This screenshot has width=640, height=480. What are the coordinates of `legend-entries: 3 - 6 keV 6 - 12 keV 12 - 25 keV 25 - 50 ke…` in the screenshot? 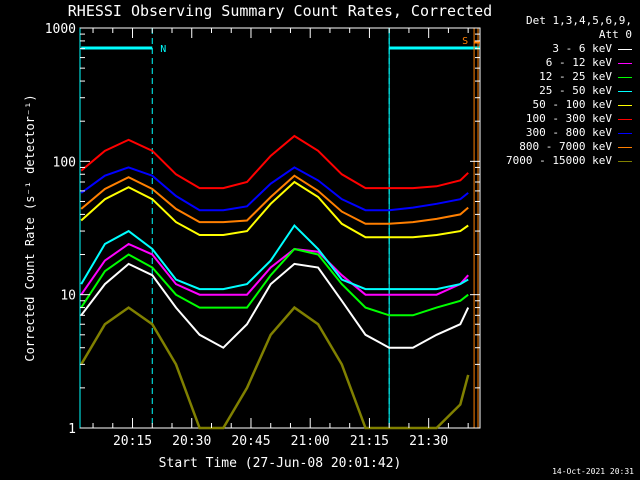 It's located at (569, 105).